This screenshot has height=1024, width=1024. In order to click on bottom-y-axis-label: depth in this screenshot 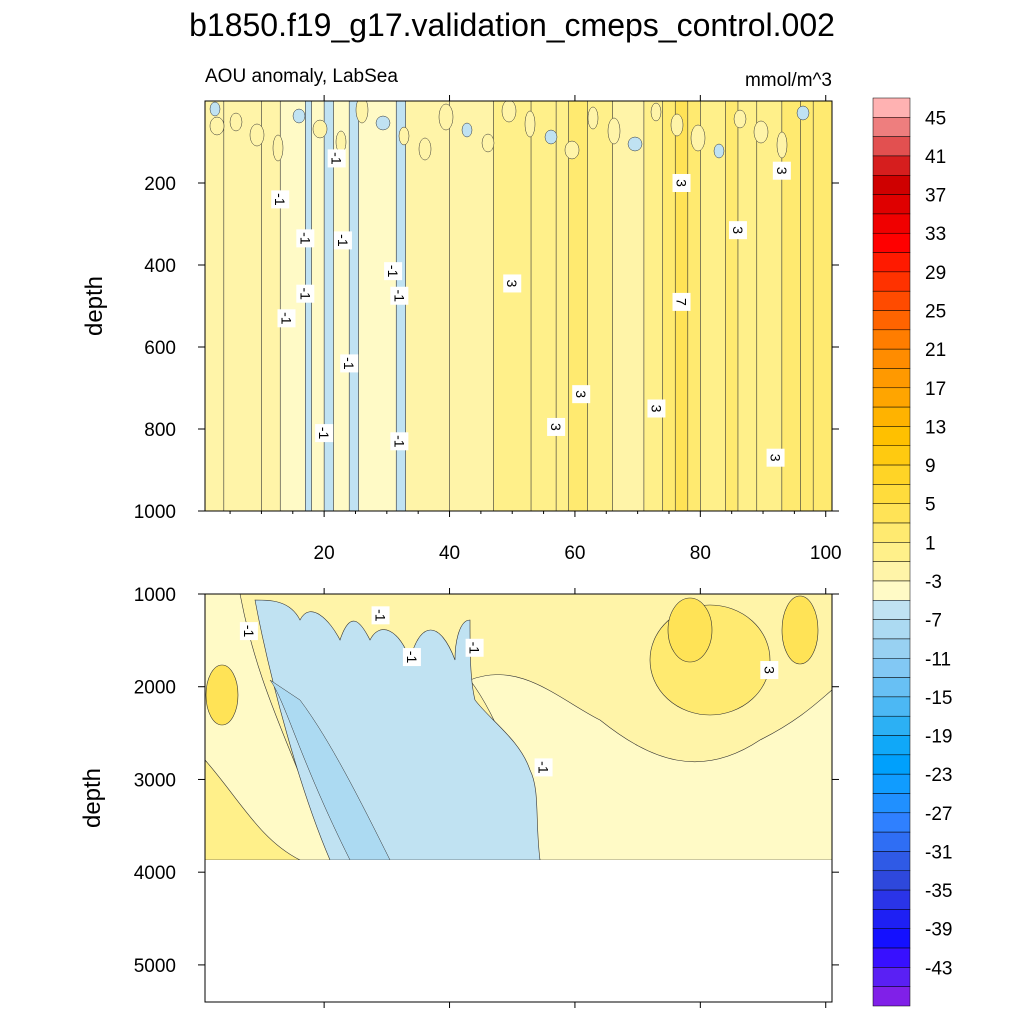, I will do `click(92, 798)`.